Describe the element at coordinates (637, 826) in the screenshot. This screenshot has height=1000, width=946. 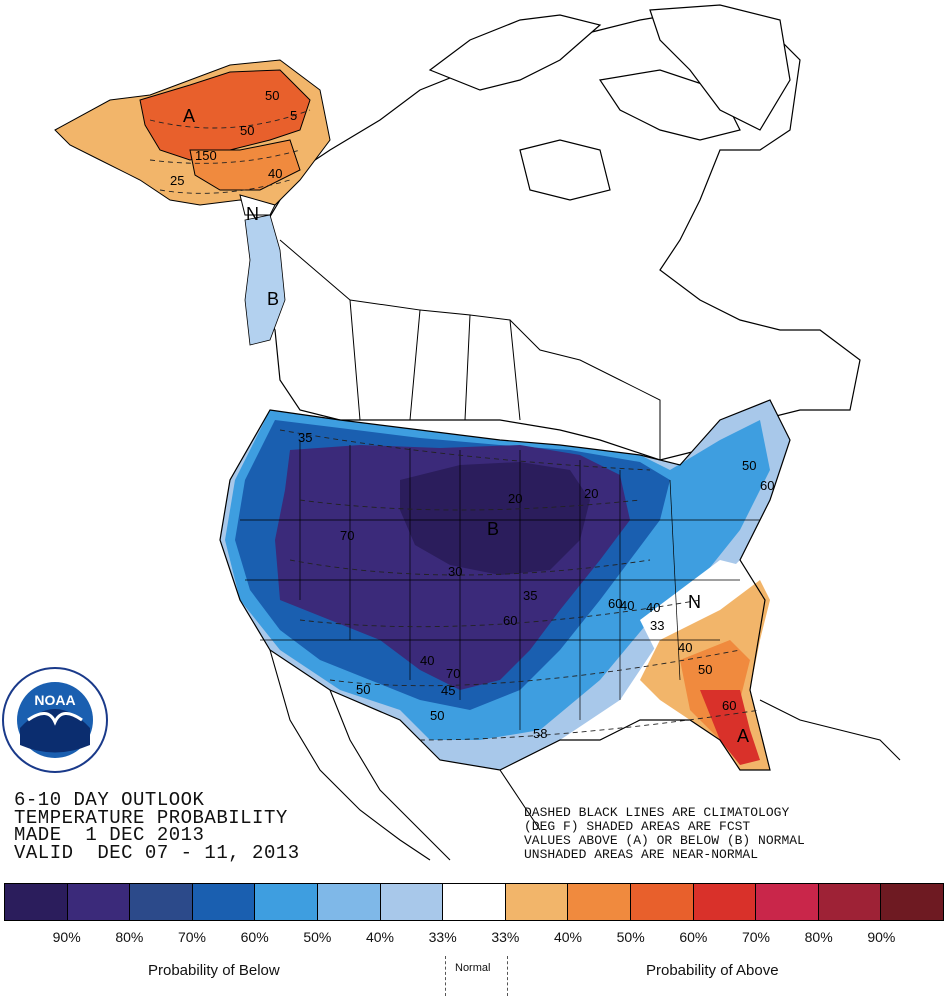
I see `note-line-2: (DEG F) SHADED AREAS ARE FCST` at that location.